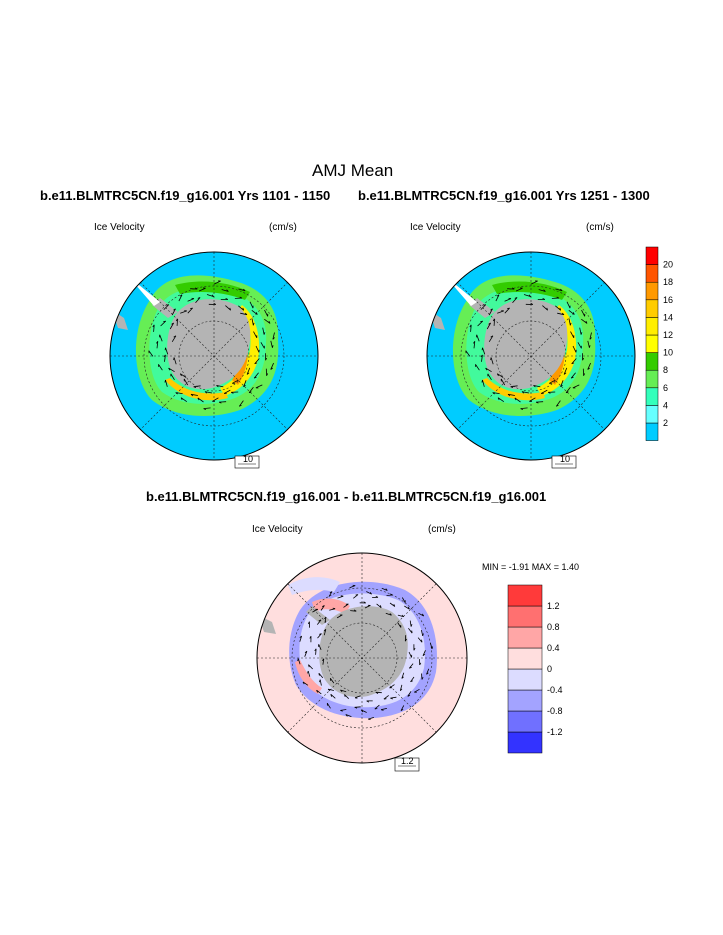 The image size is (723, 935). Describe the element at coordinates (668, 353) in the screenshot. I see `speed-colorbar-tick-label: 10` at that location.